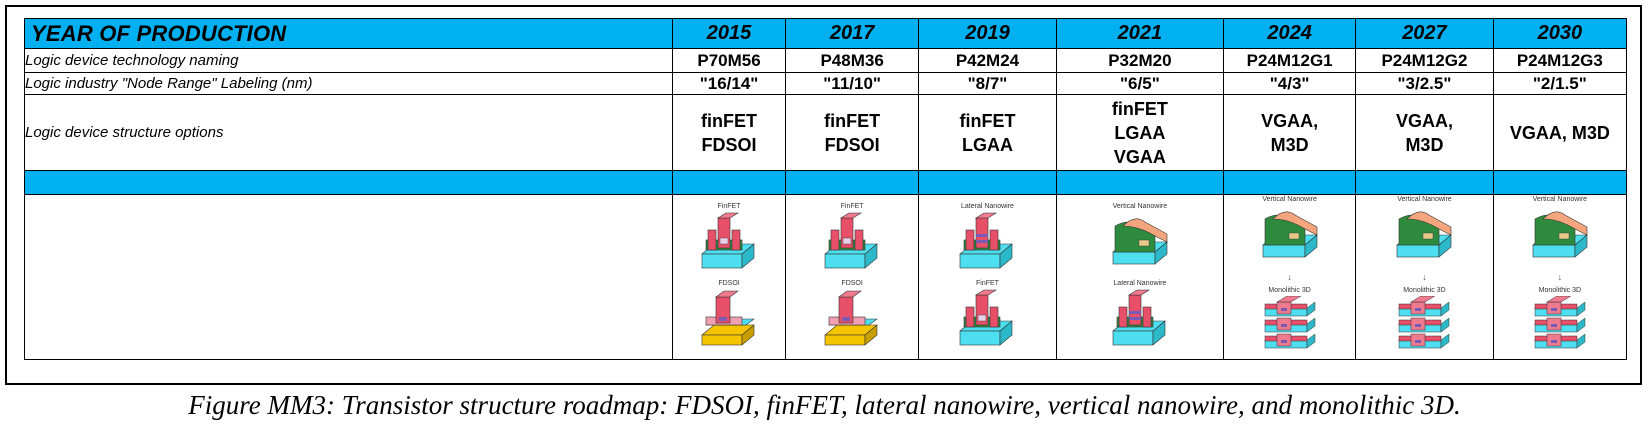  What do you see at coordinates (1560, 33) in the screenshot?
I see `year-2030: 2030` at bounding box center [1560, 33].